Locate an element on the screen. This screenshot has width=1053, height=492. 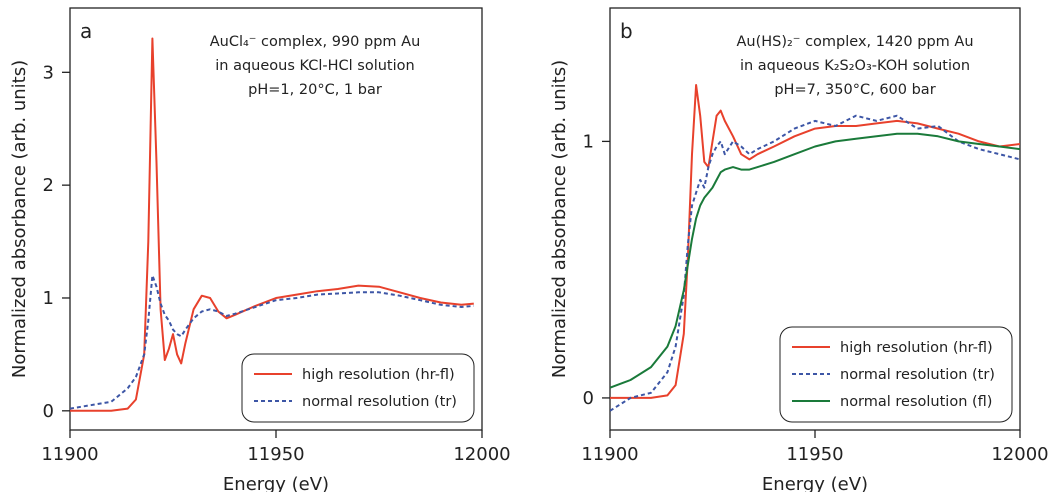
legend-label: normal resolution (fl) is located at coordinates (916, 402).